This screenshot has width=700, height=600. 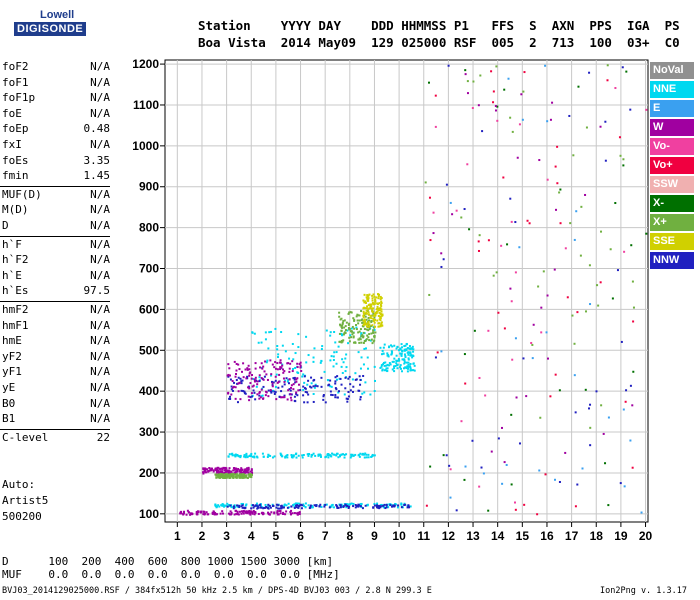 What do you see at coordinates (643, 591) in the screenshot?
I see `version-info: Ion2Png v. 1.3.17` at bounding box center [643, 591].